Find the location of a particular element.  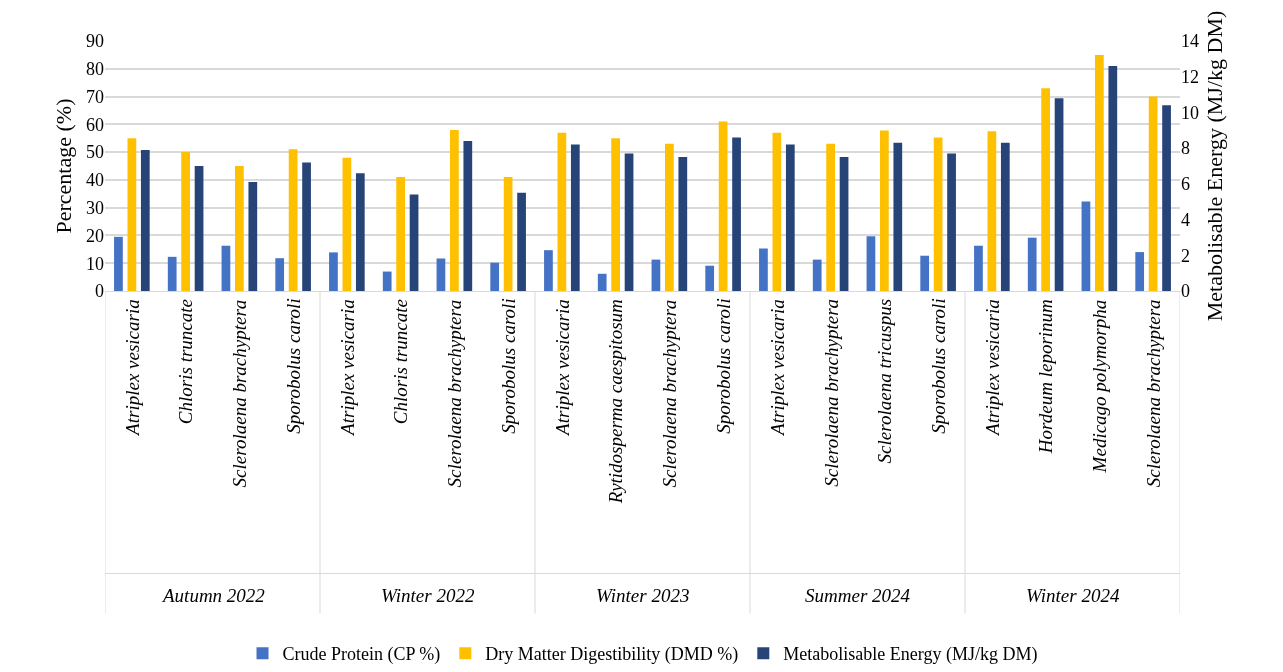

y2-tick-label: 14 is located at coordinates (1190, 41).